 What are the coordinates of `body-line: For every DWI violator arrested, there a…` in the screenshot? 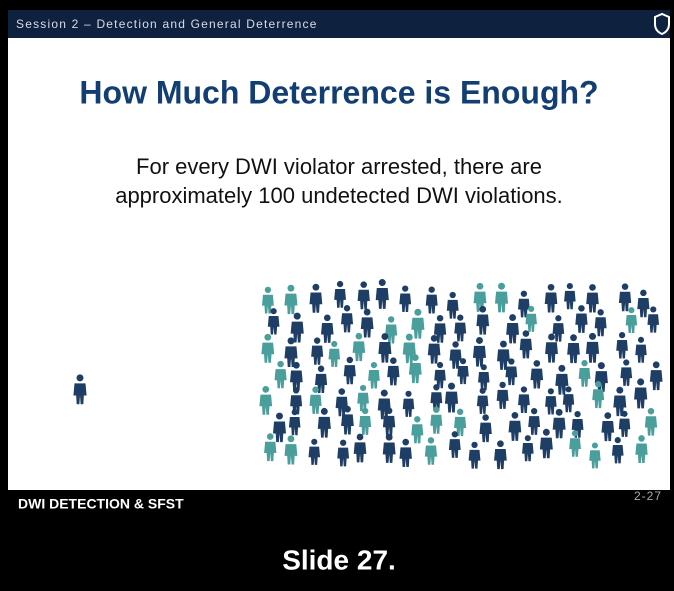 It's located at (339, 166).